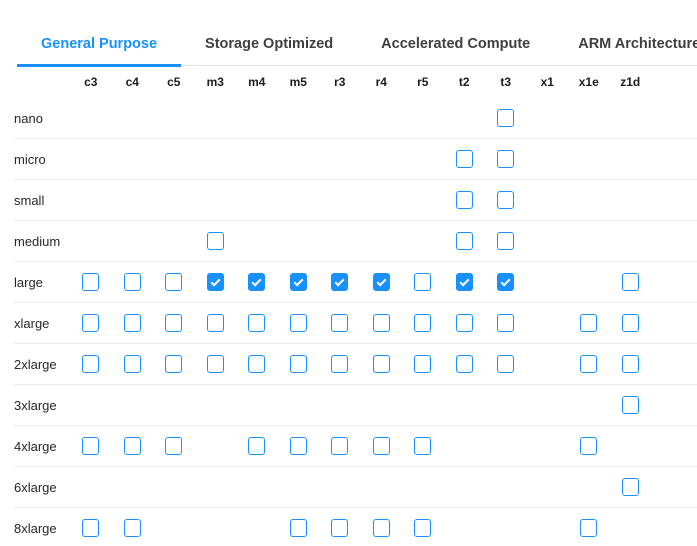 Image resolution: width=697 pixels, height=546 pixels. Describe the element at coordinates (298, 446) in the screenshot. I see `checkbox-m5-4xlarge` at that location.